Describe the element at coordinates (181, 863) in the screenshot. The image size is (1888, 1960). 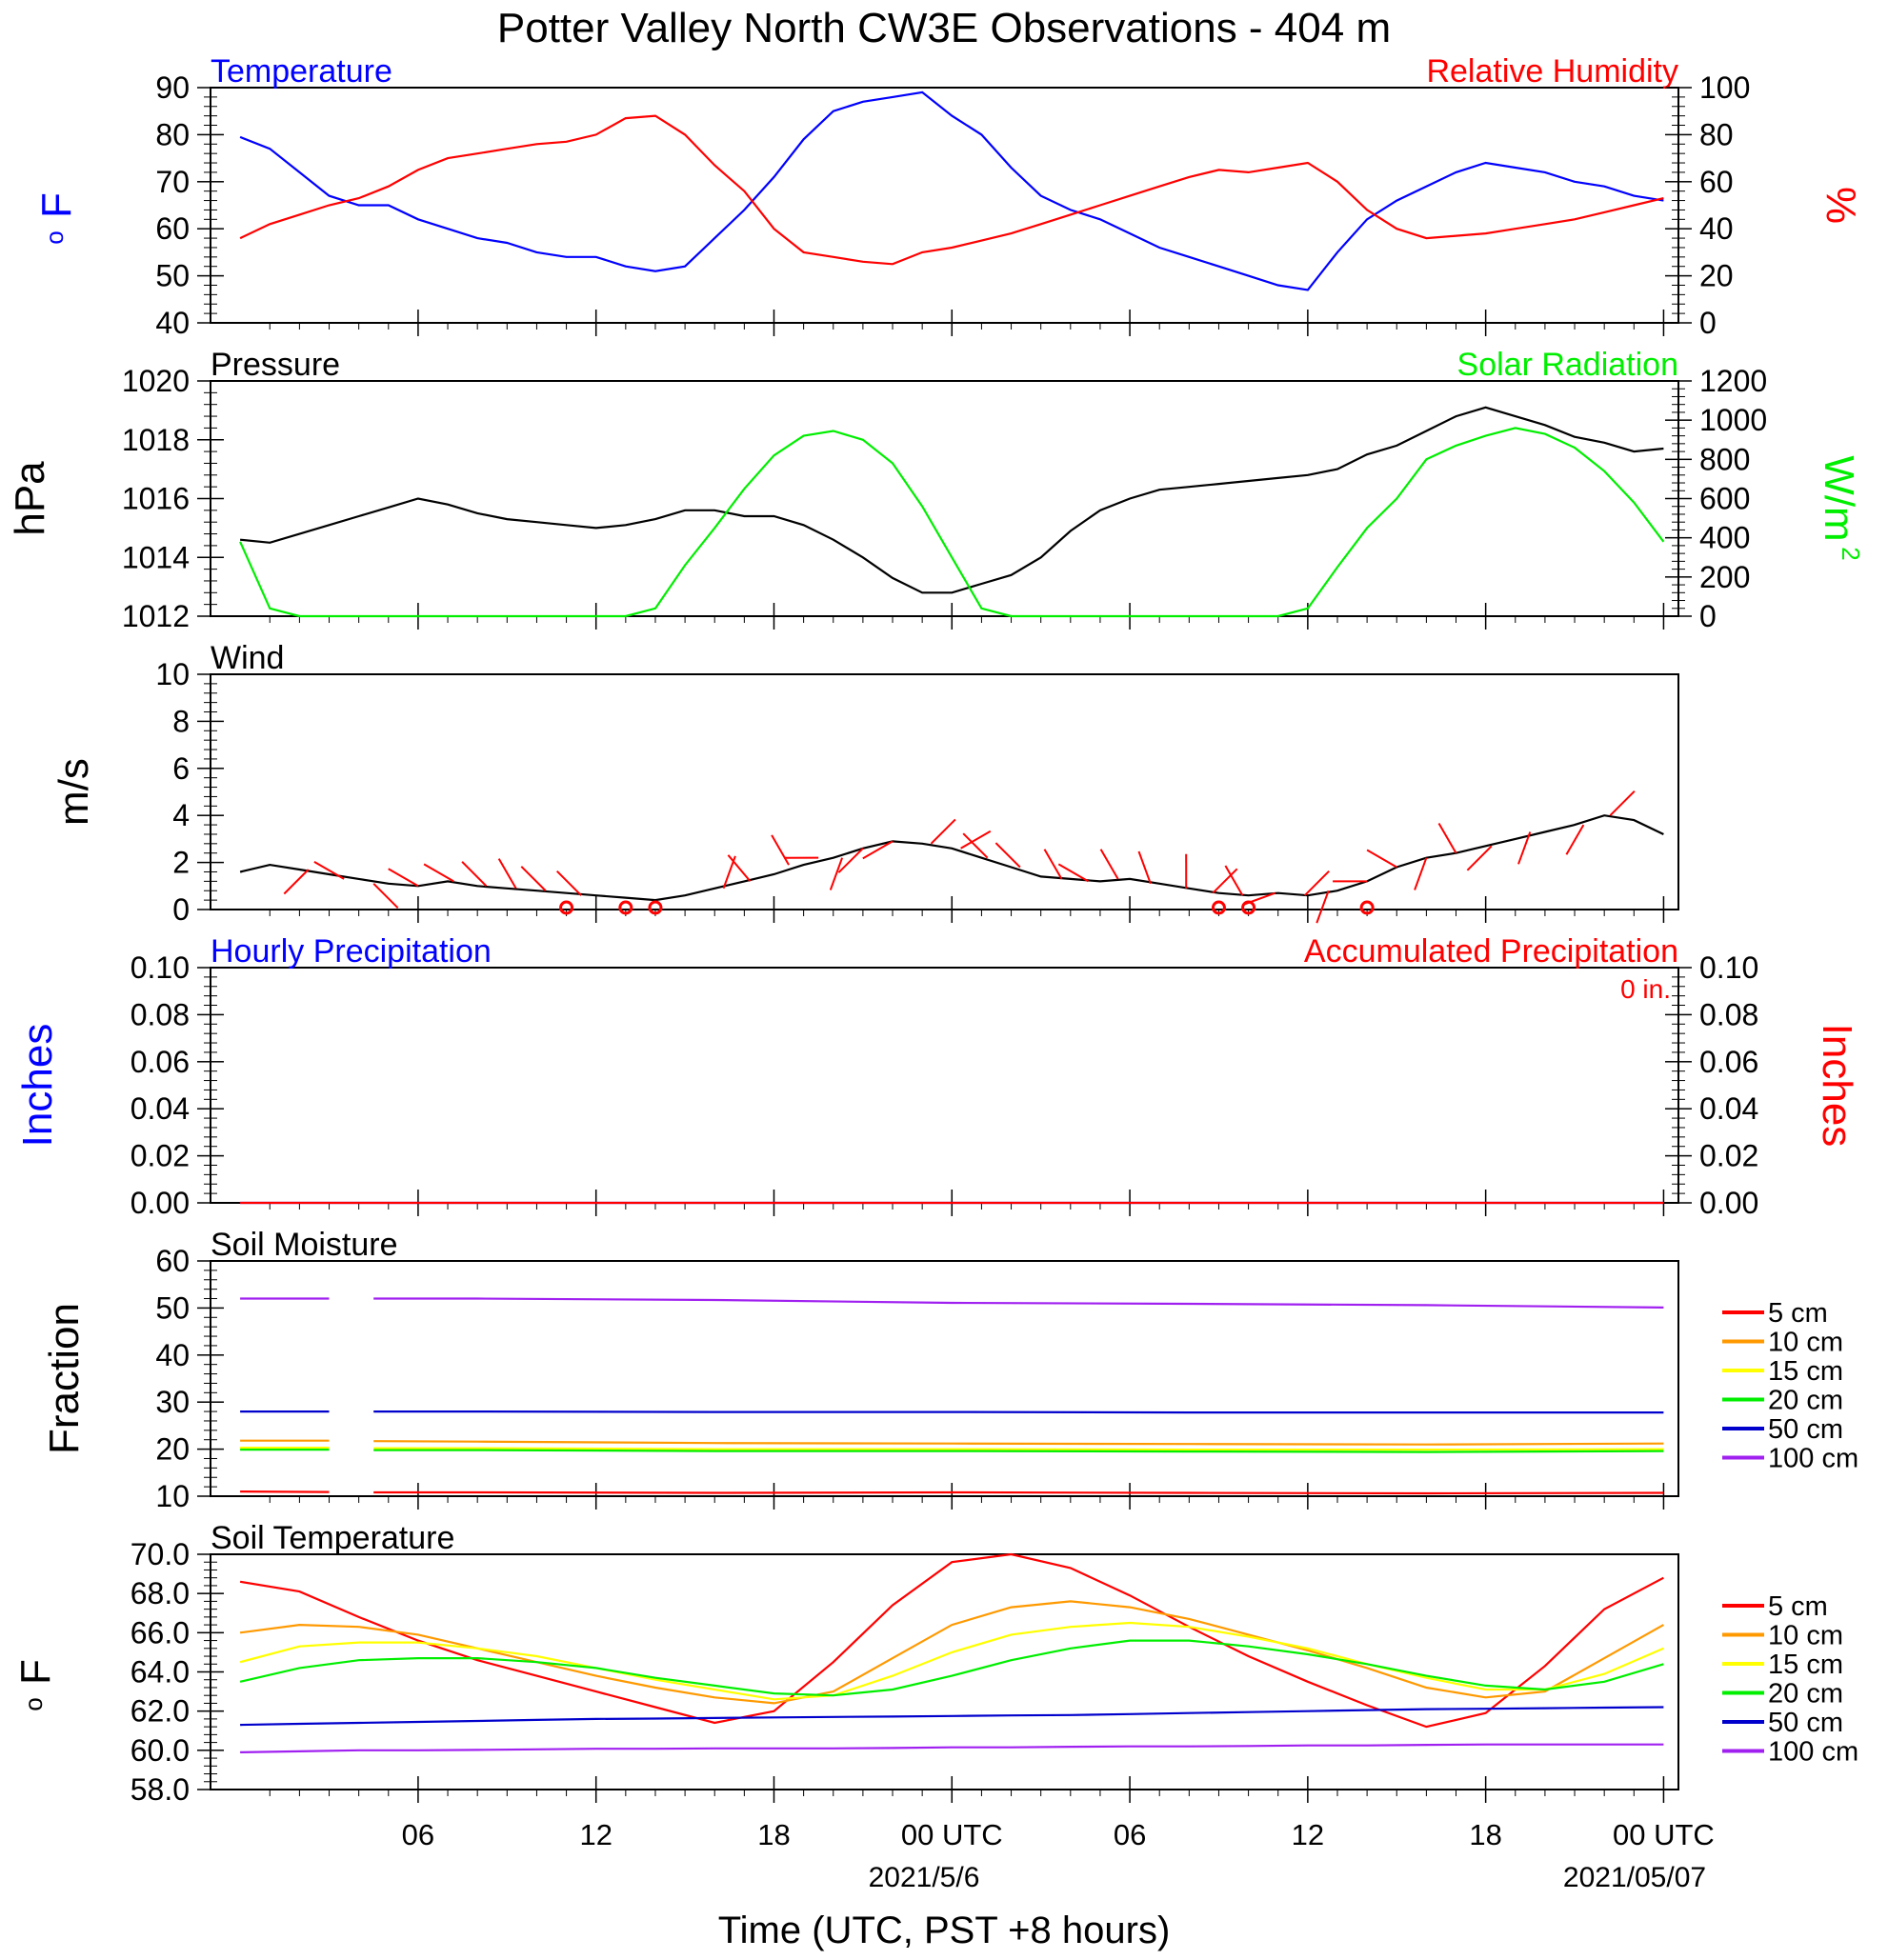
I see `y-left-tick-label: 2` at that location.